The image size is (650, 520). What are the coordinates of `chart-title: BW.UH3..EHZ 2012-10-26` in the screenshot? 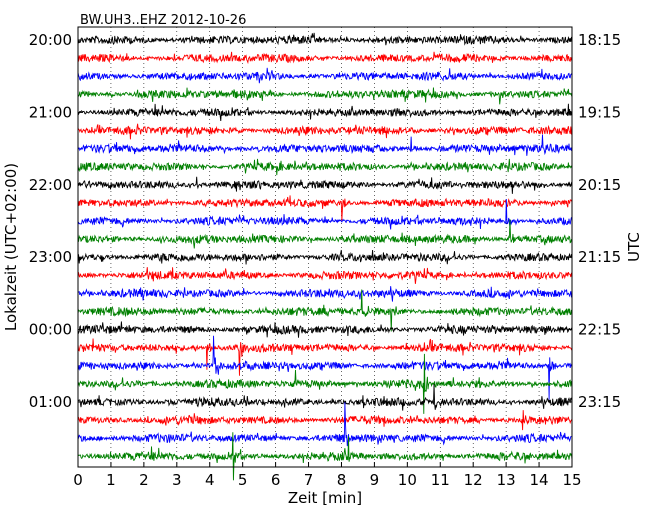 It's located at (163, 20).